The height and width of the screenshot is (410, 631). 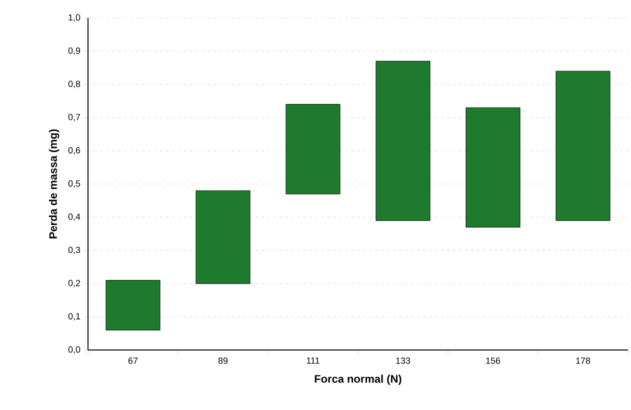 I want to click on y-tick-label: 0,3, so click(x=74, y=250).